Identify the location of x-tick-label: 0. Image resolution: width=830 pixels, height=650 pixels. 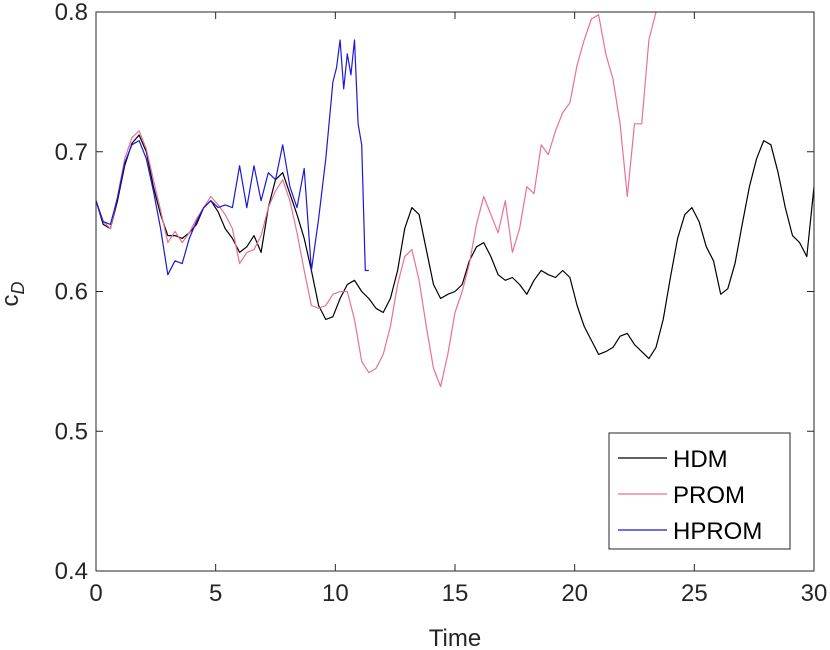
(95, 593).